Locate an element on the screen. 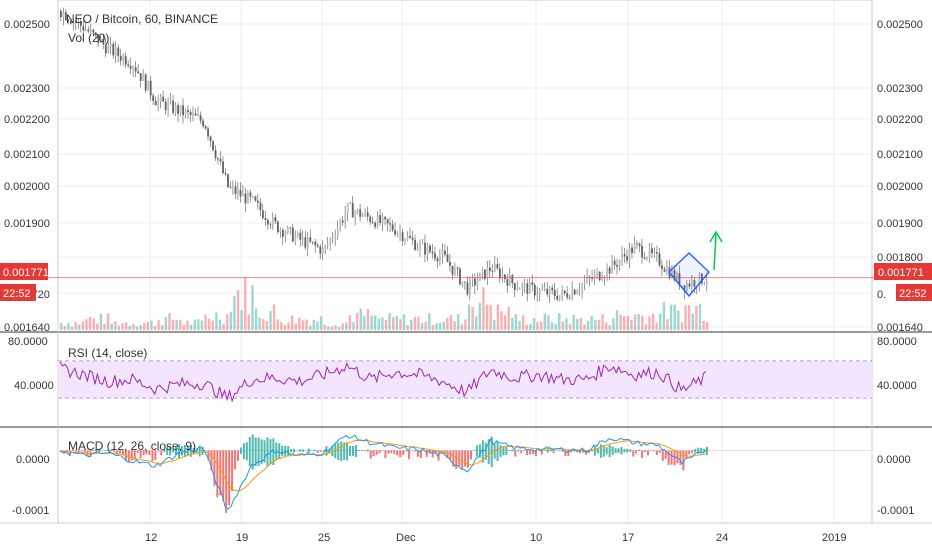  volume-label: Vol (20) is located at coordinates (88, 38).